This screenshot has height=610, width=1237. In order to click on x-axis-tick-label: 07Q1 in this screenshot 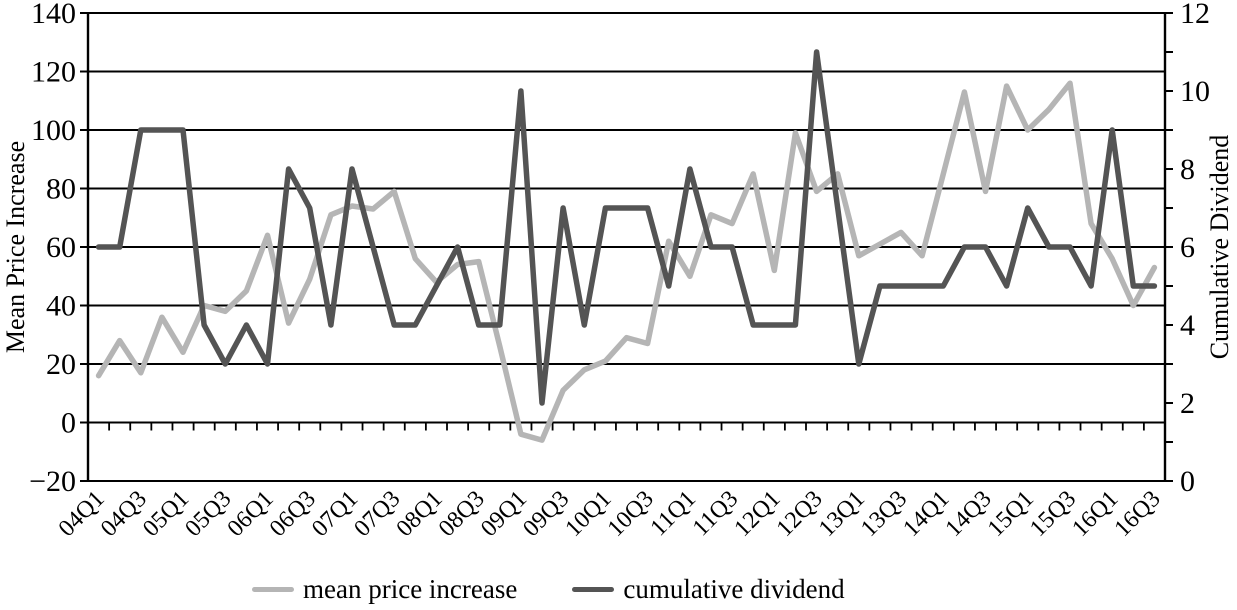, I will do `click(335, 514)`.